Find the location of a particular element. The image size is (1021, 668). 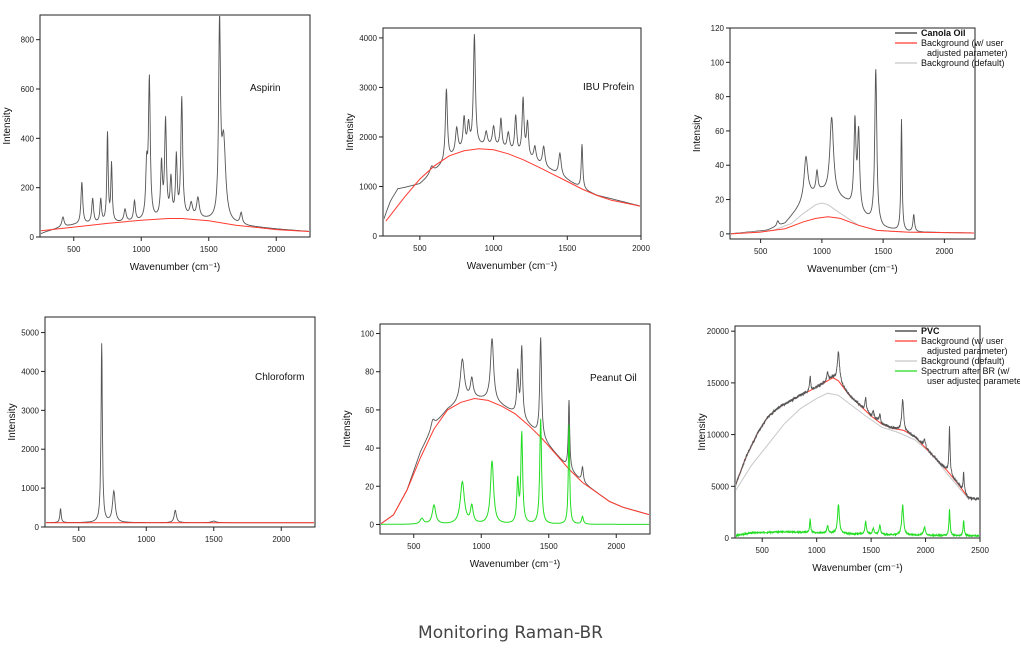

chart-annotation: IBU Profein is located at coordinates (608, 87).